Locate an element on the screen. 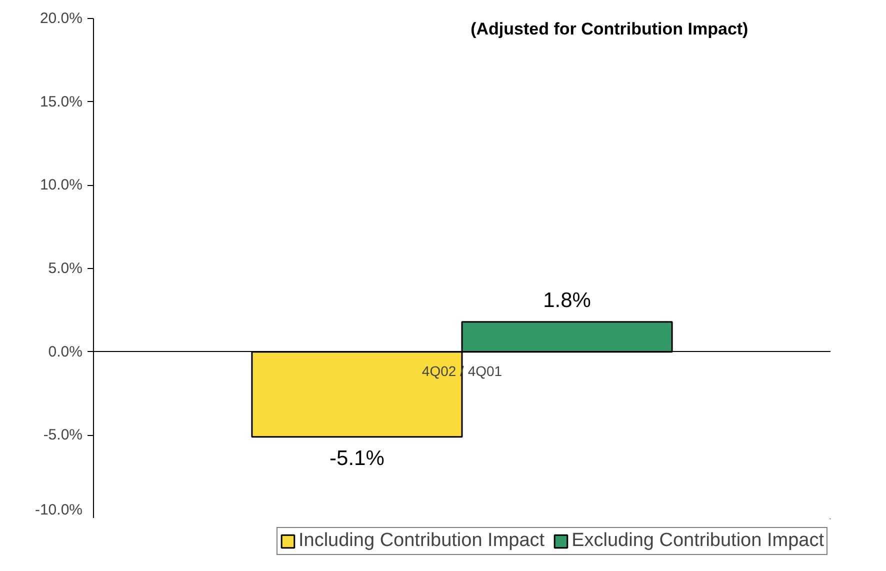 The height and width of the screenshot is (571, 886). data-label: 1.8% is located at coordinates (567, 300).